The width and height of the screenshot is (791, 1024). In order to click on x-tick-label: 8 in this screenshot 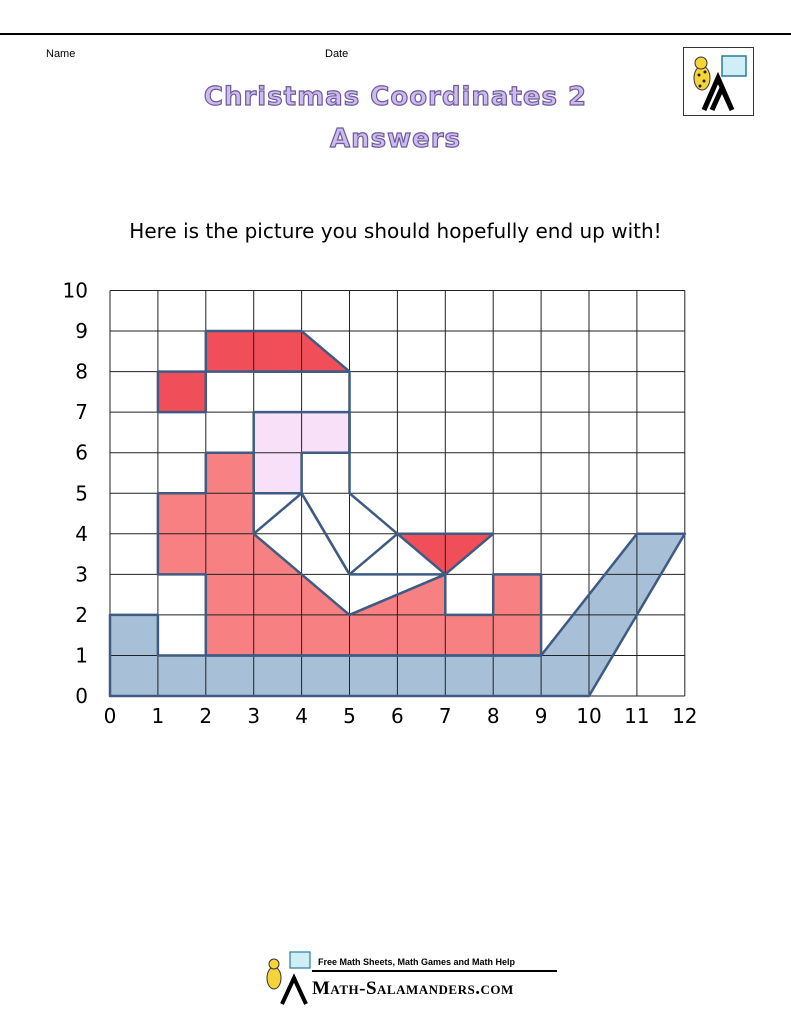, I will do `click(493, 716)`.